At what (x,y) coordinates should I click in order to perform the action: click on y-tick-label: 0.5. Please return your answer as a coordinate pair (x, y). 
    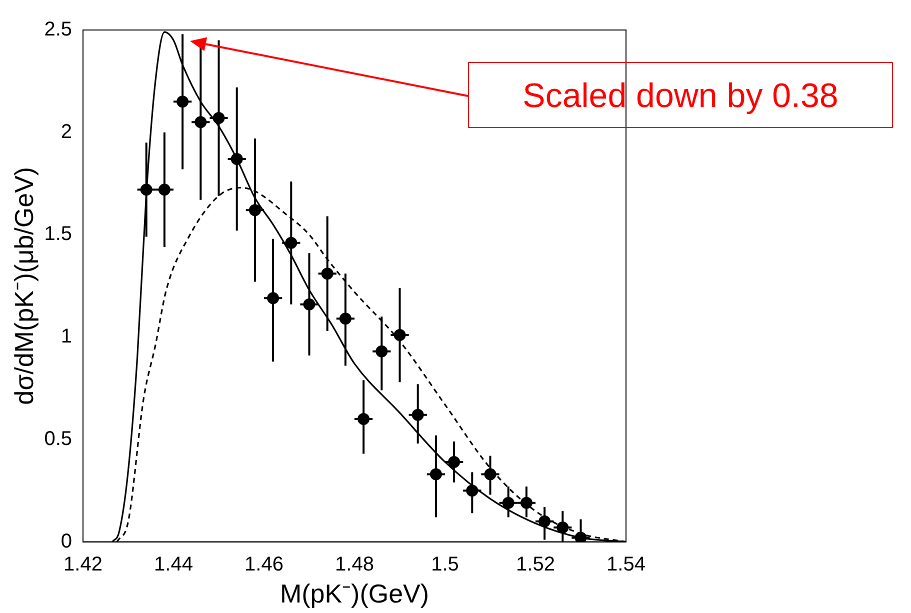
    Looking at the image, I should click on (58, 439).